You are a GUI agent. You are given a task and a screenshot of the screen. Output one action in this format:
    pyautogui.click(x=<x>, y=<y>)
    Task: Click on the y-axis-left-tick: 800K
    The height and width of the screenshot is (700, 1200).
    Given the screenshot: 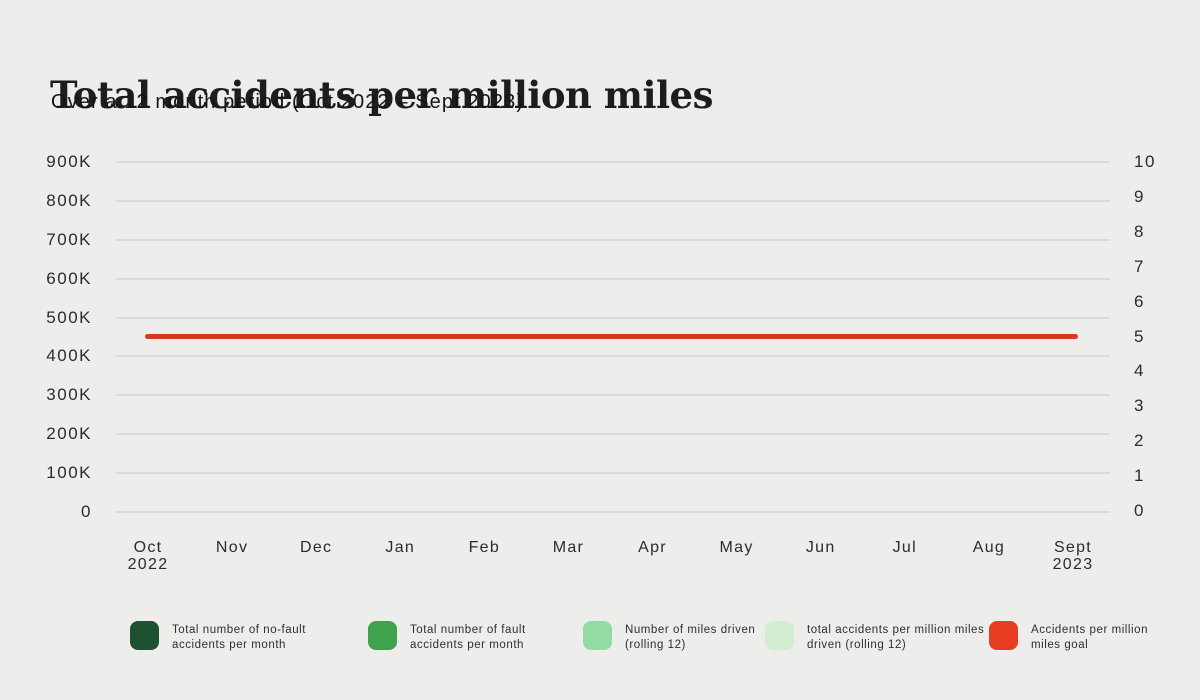 What is the action you would take?
    pyautogui.click(x=69, y=200)
    